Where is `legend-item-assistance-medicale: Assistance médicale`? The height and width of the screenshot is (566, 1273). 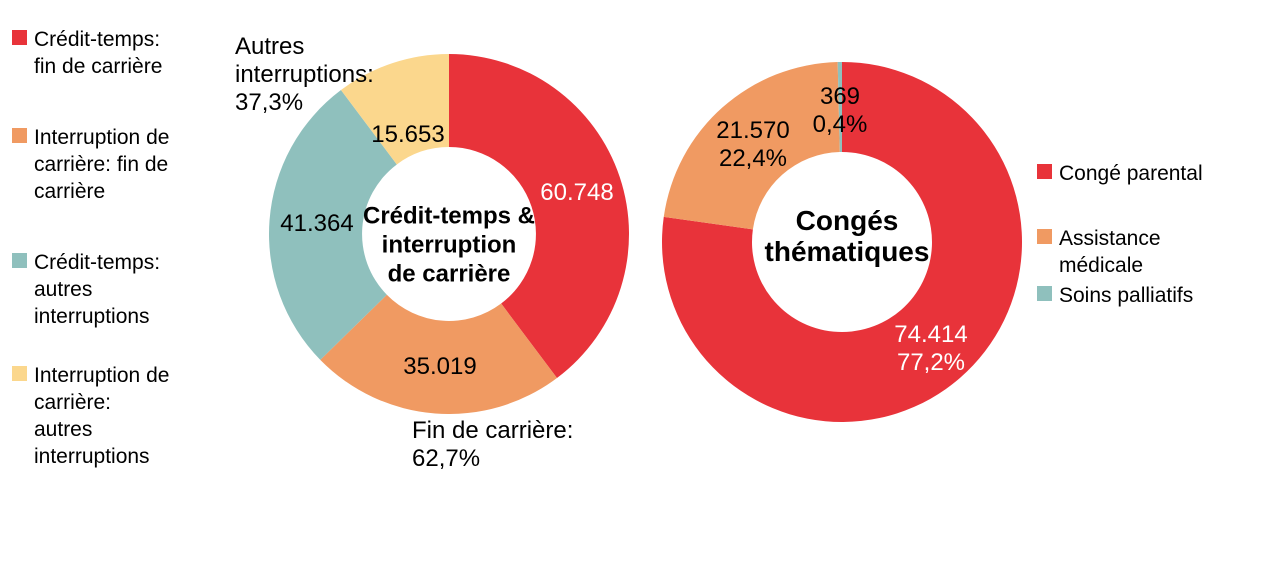
legend-item-assistance-medicale: Assistance médicale is located at coordinates (1147, 252).